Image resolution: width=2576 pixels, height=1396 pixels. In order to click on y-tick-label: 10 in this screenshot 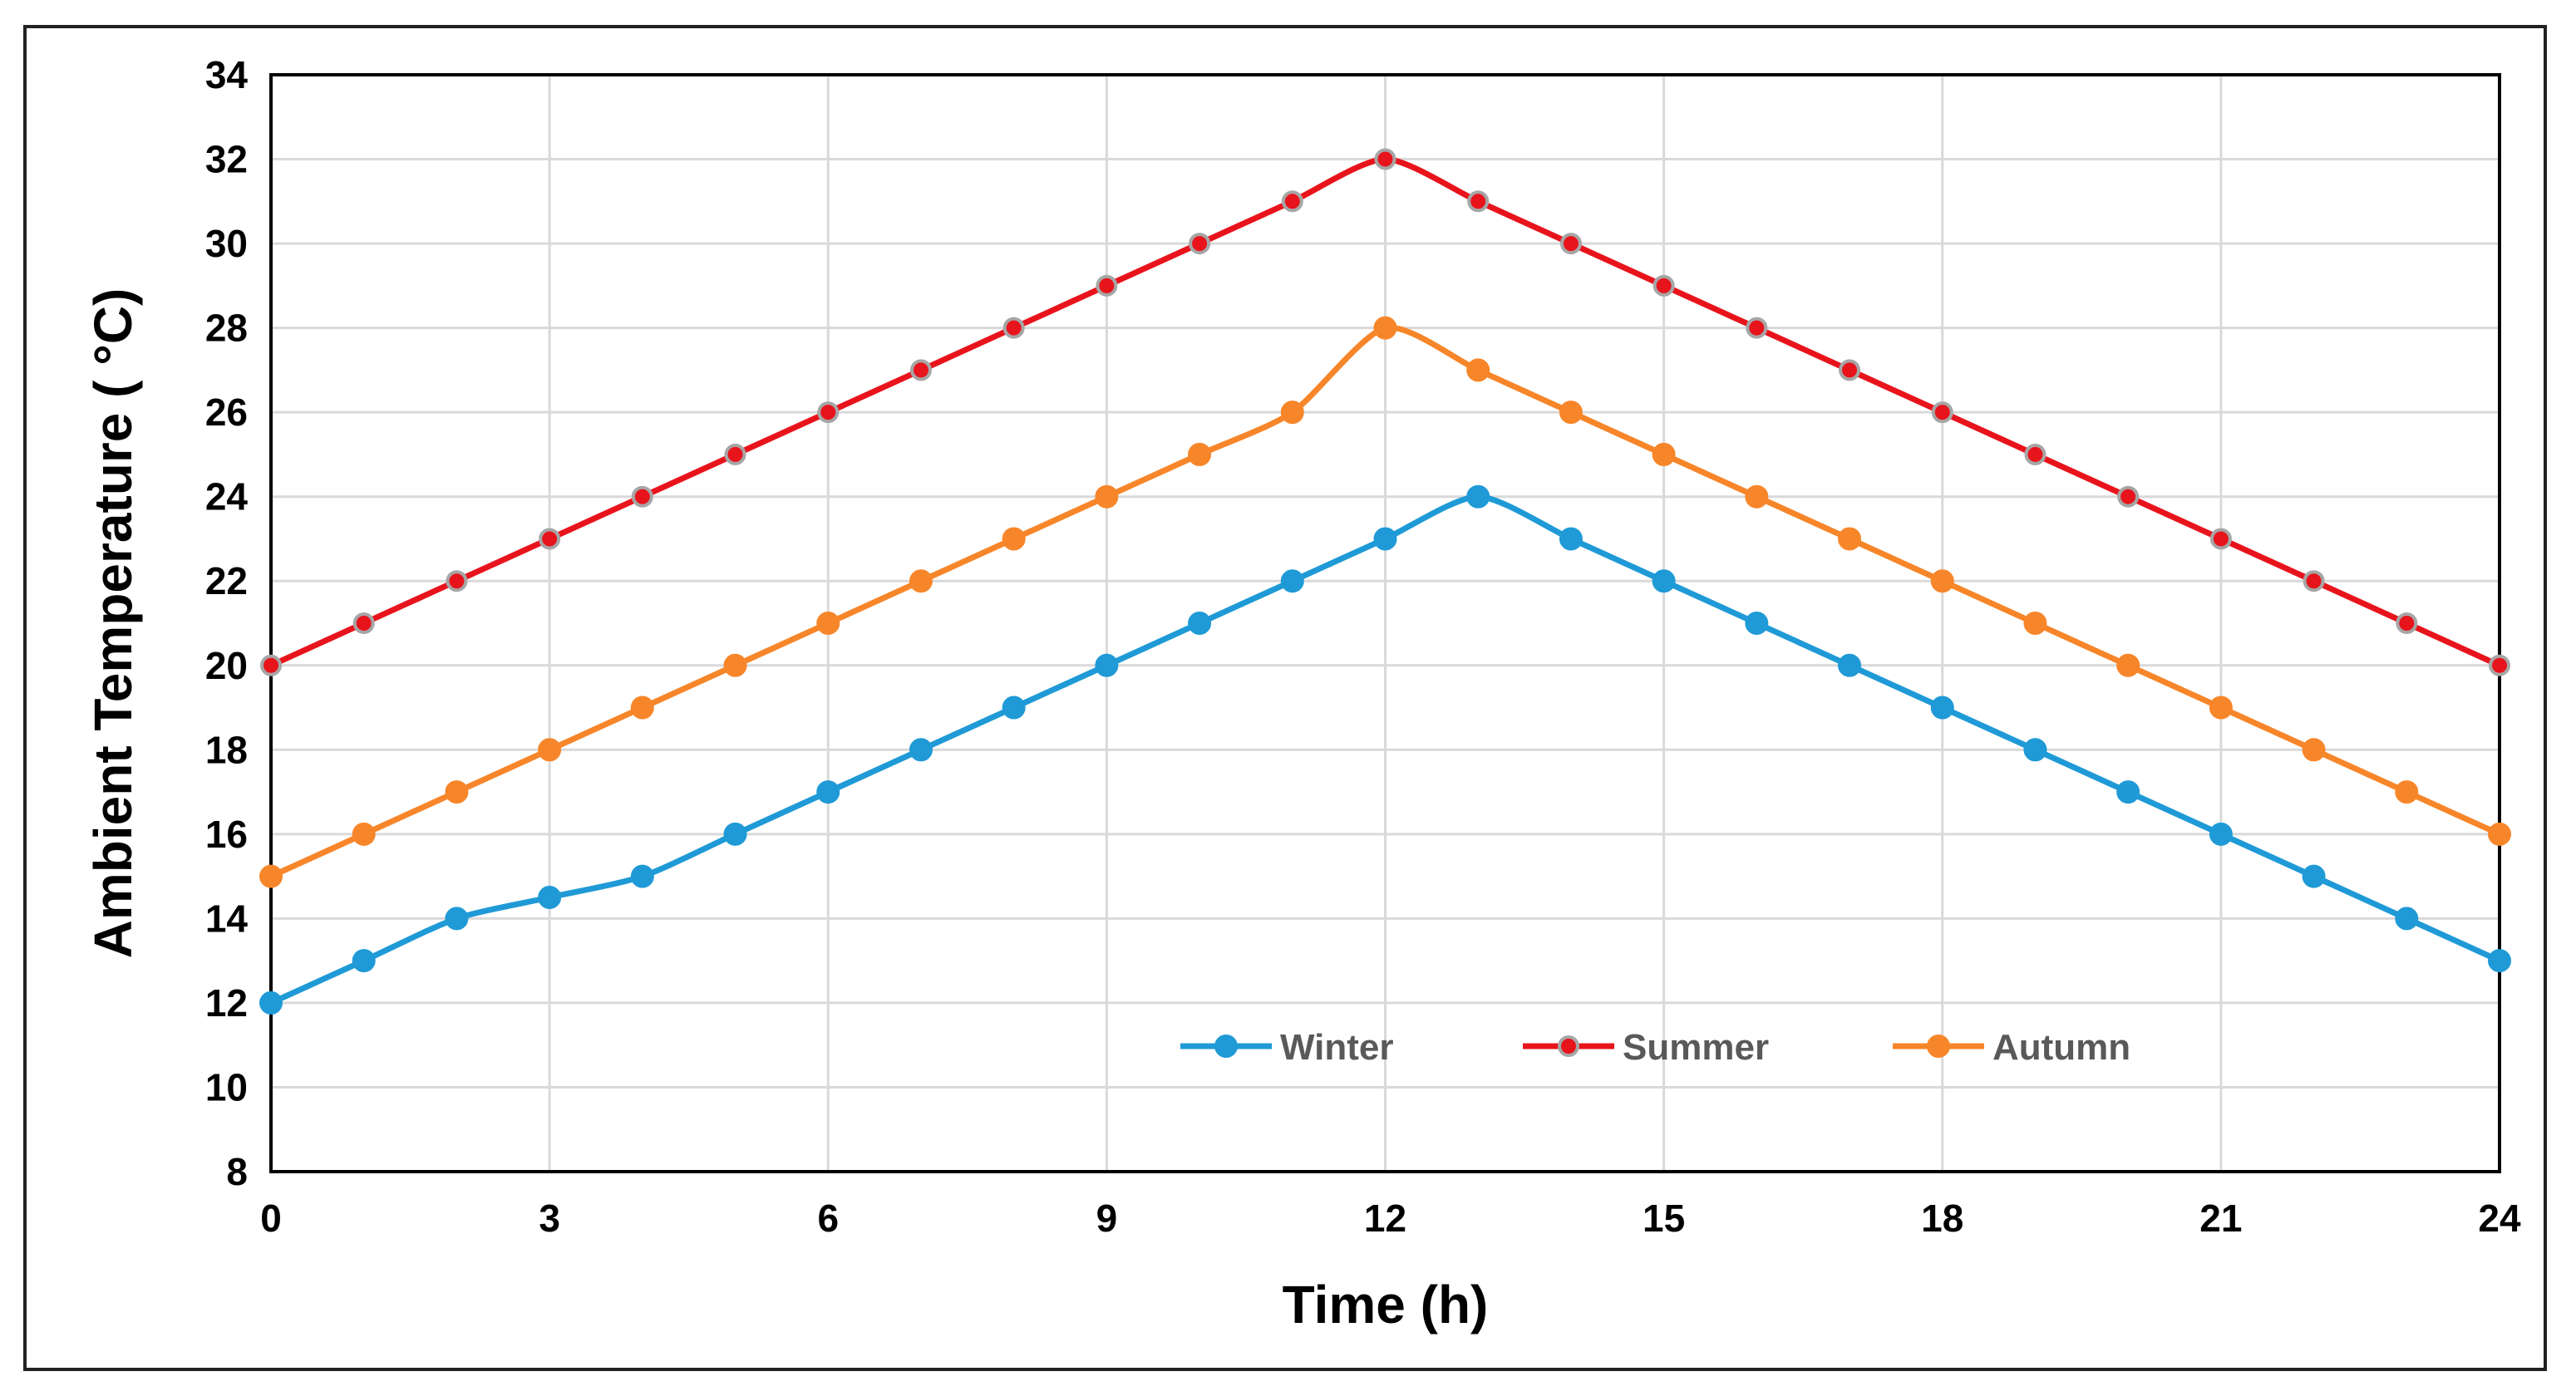, I will do `click(226, 1086)`.